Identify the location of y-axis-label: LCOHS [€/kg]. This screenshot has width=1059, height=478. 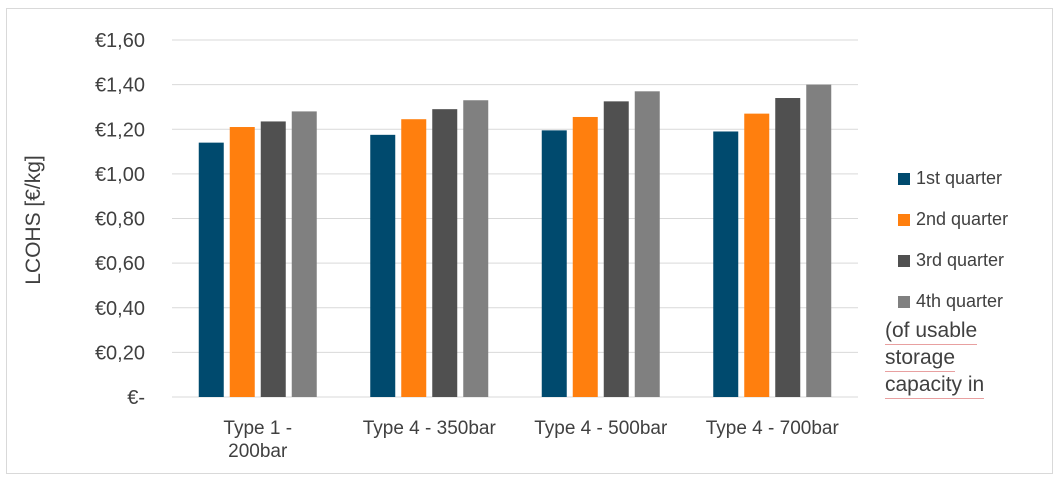
(33, 220).